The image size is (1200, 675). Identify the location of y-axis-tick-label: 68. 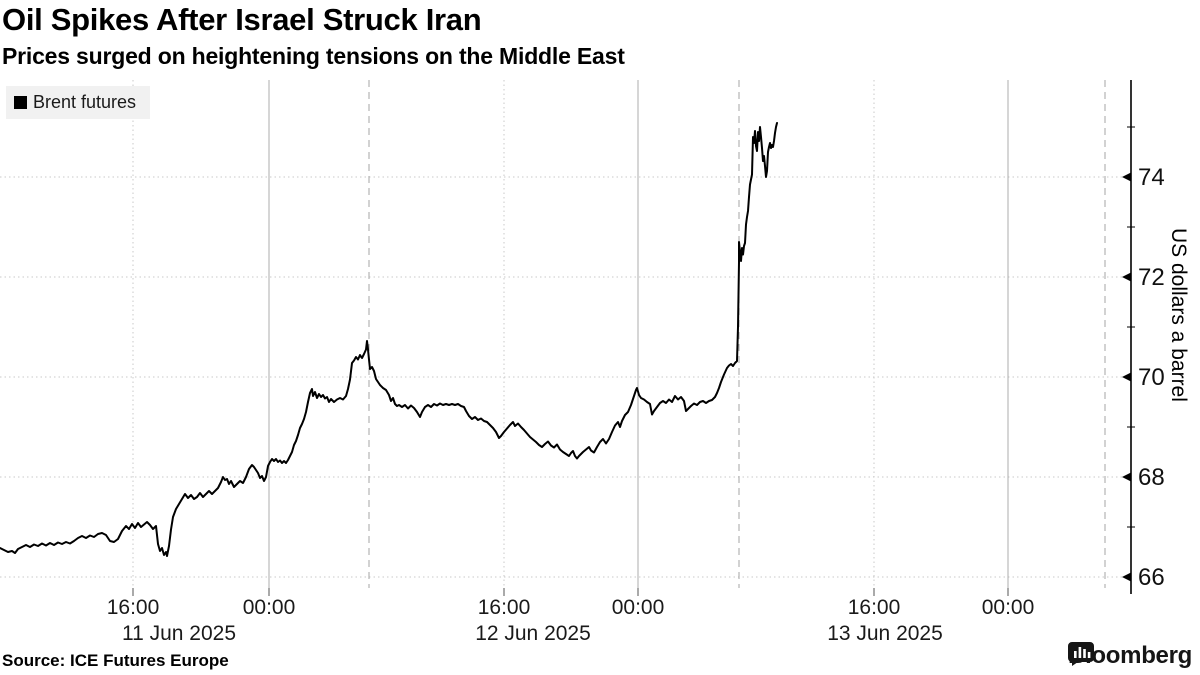
(1151, 477).